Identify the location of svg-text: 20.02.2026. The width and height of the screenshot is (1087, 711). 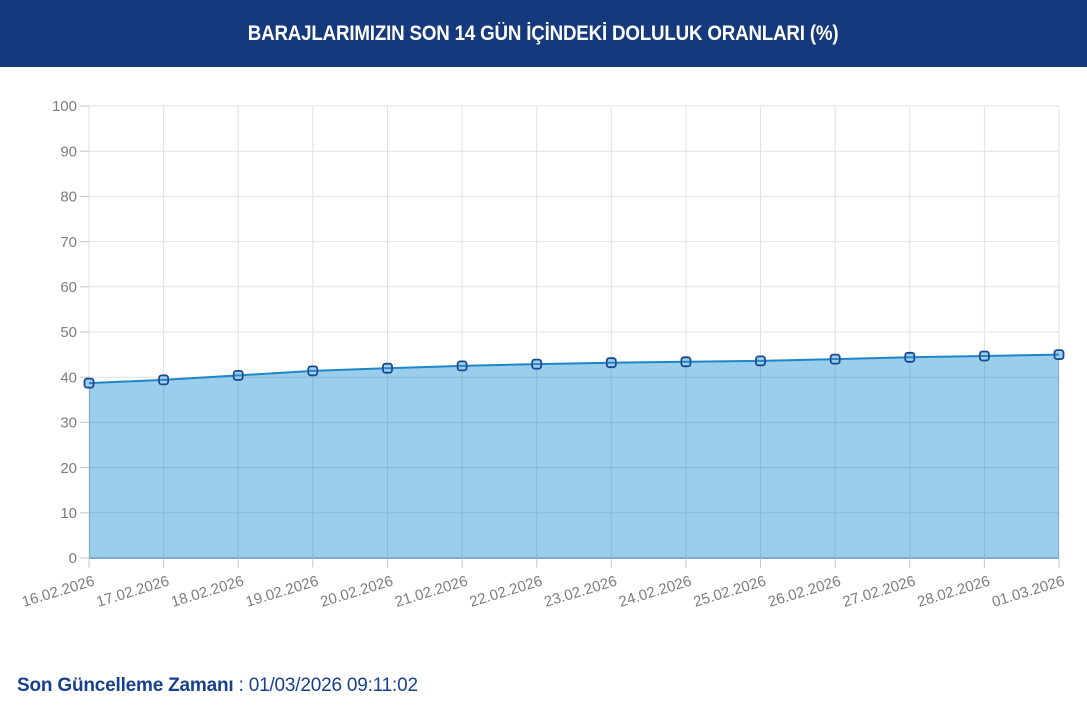
(356, 592).